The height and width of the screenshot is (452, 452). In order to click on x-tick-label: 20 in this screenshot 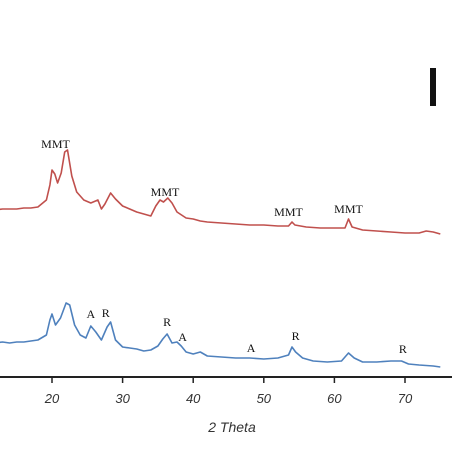, I will do `click(52, 398)`.